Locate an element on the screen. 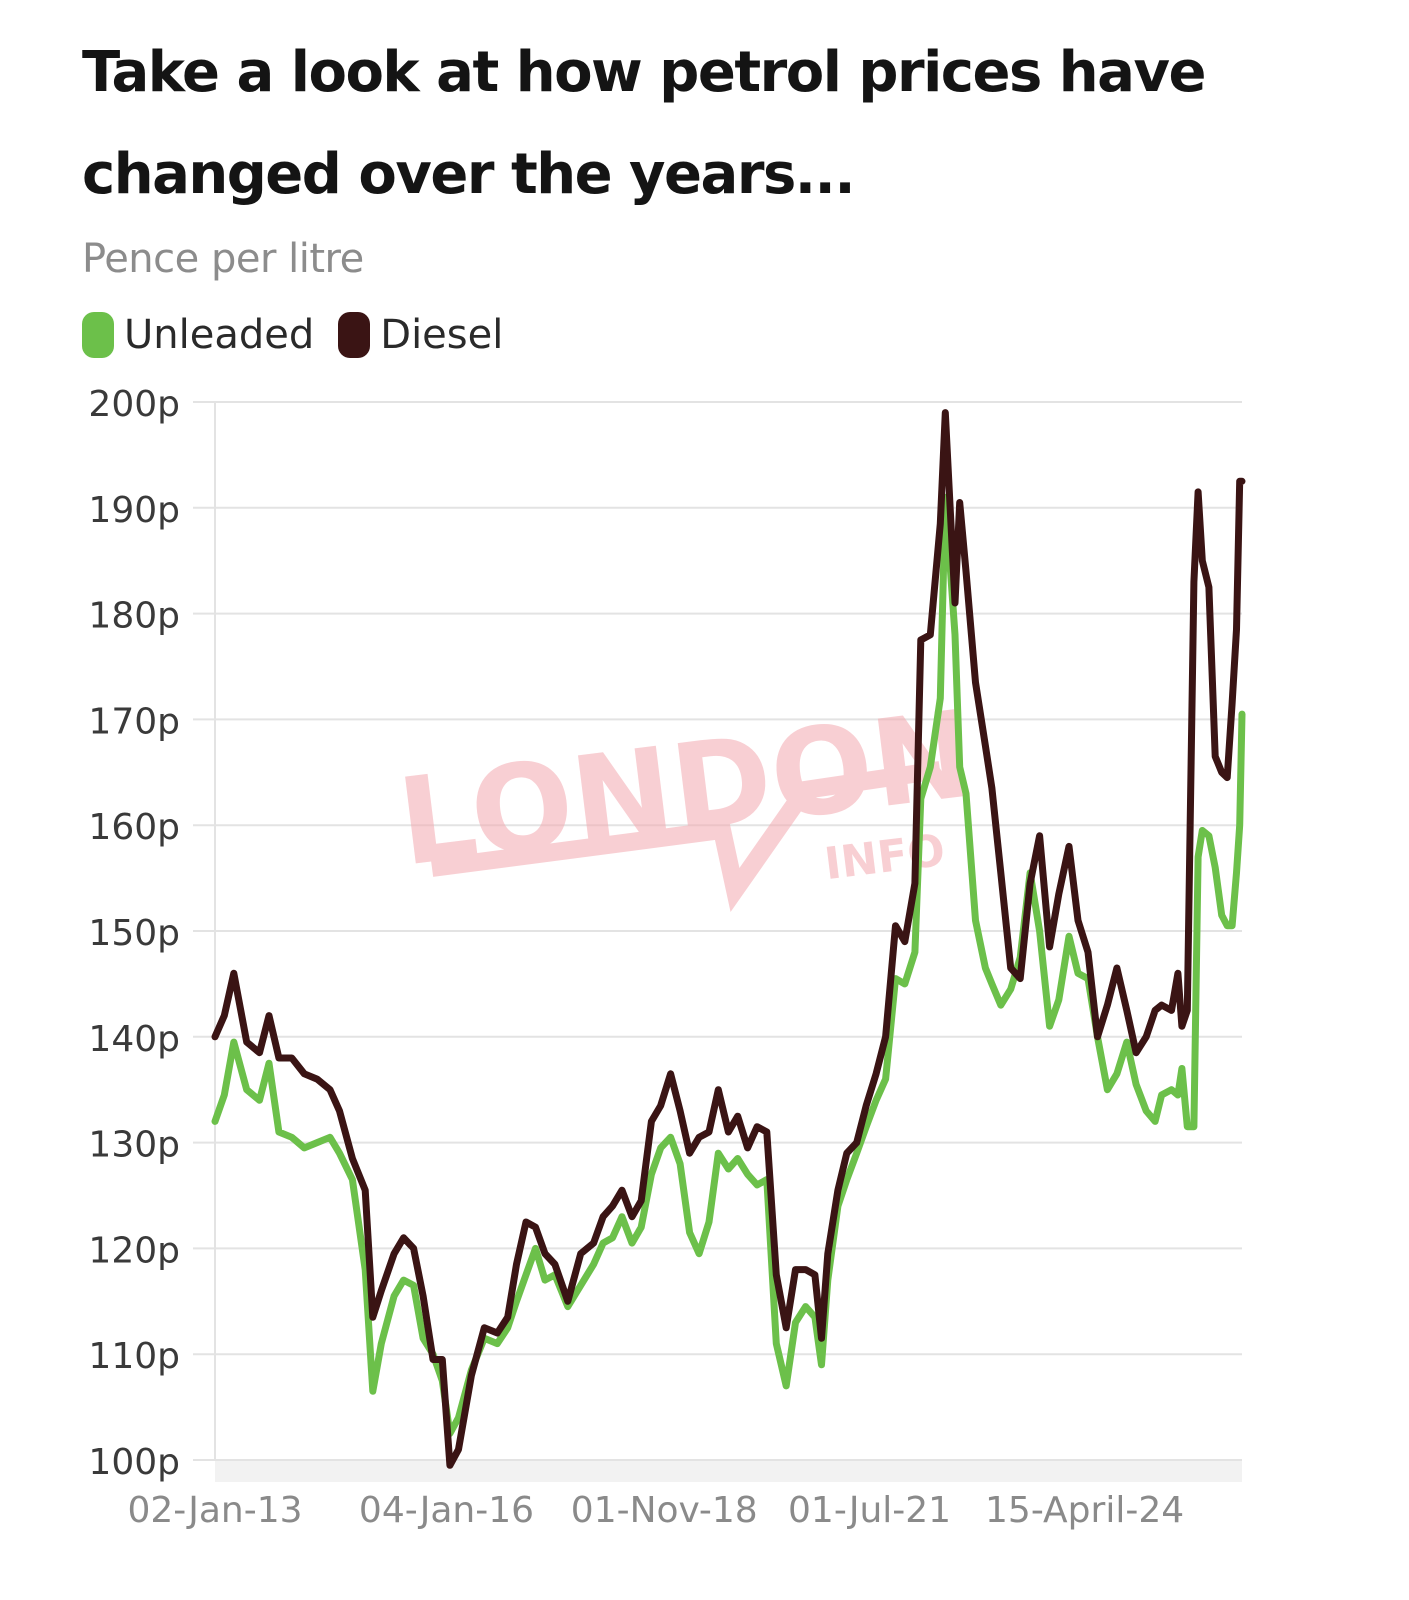  y-tick-label: 110p is located at coordinates (134, 1356).